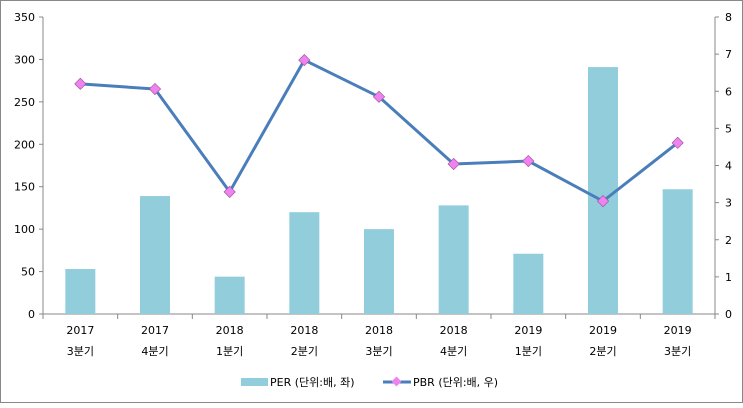  What do you see at coordinates (728, 91) in the screenshot?
I see `right-tick-label: 6` at bounding box center [728, 91].